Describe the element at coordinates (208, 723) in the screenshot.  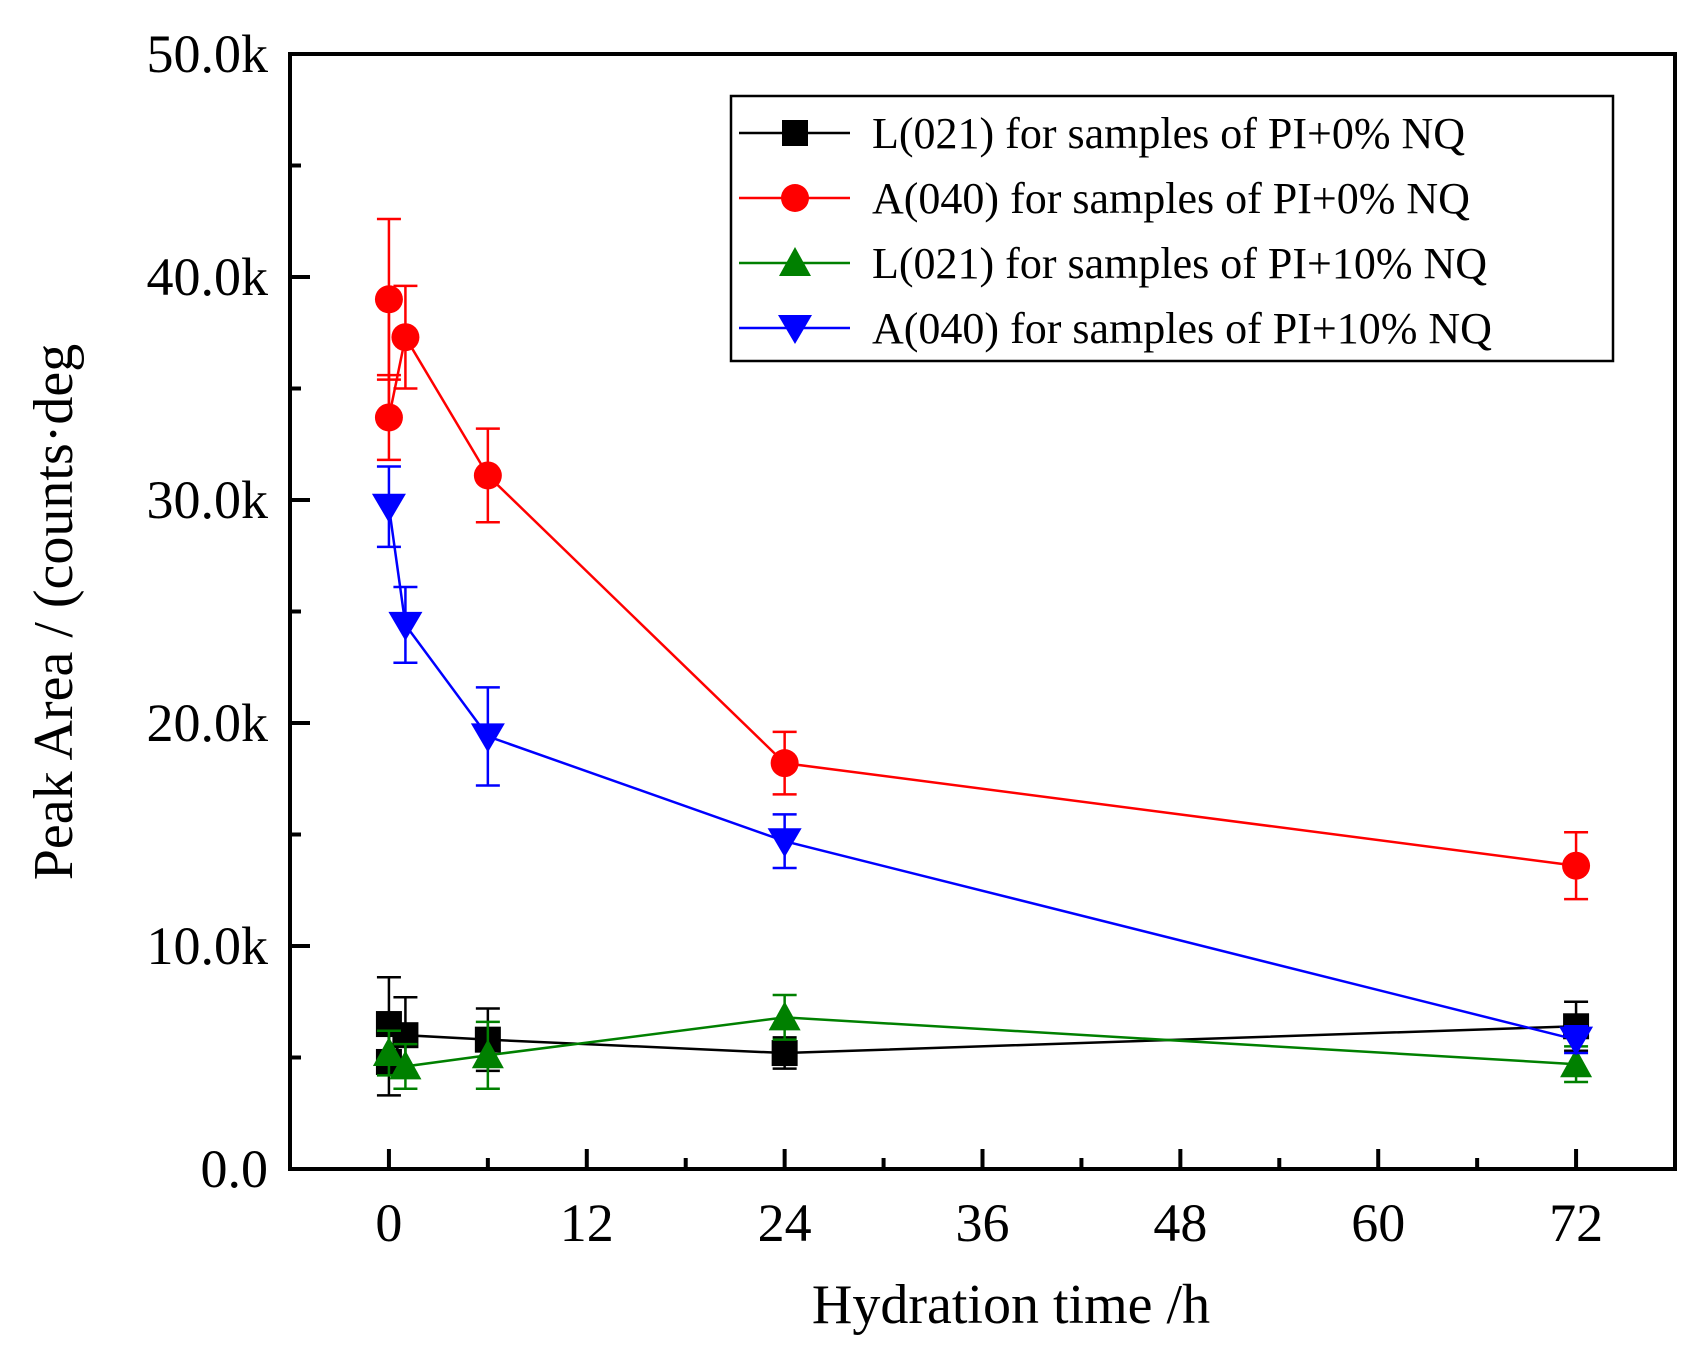
I see `y-tick-label: 20.0k` at that location.